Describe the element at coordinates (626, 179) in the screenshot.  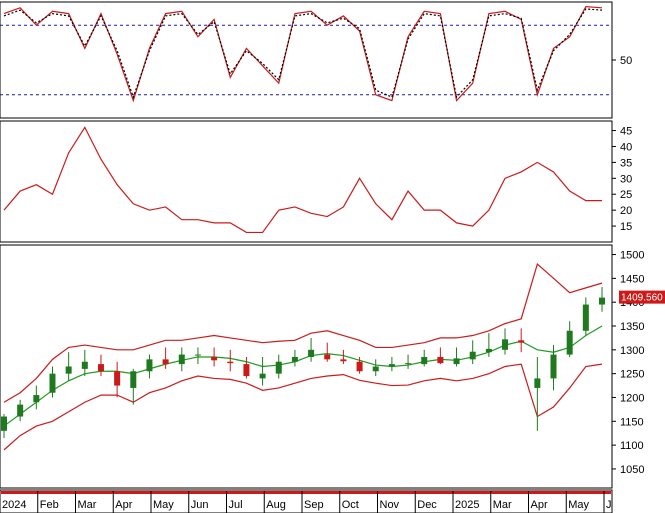
I see `adx-tick-label: 30` at that location.